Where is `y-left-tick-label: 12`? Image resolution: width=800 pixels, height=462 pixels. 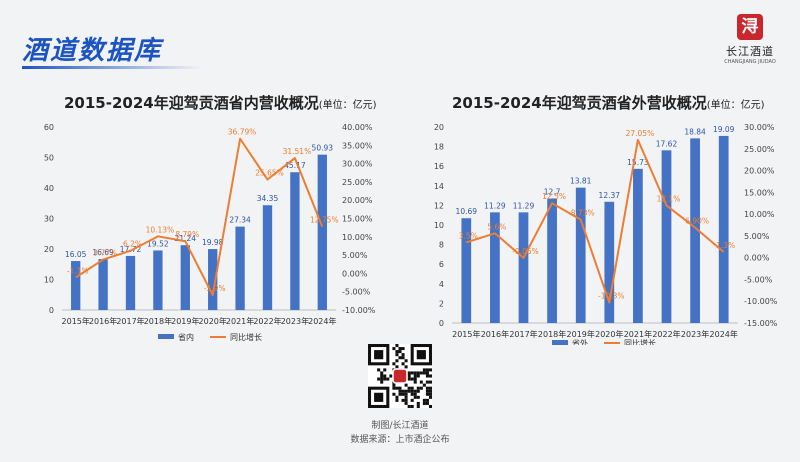 y-left-tick-label: 12 is located at coordinates (439, 205).